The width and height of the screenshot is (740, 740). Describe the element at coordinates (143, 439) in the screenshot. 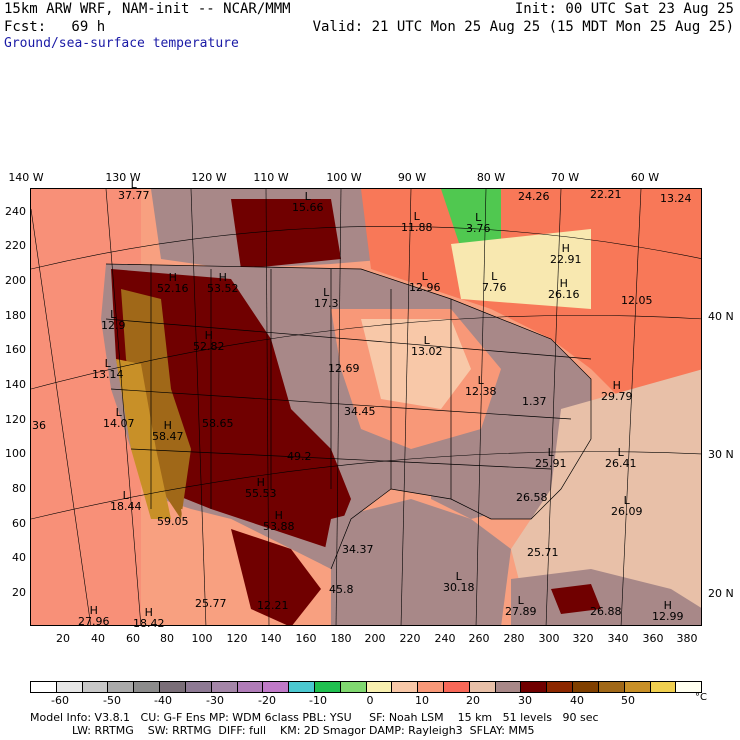

I see `california-hot` at that location.